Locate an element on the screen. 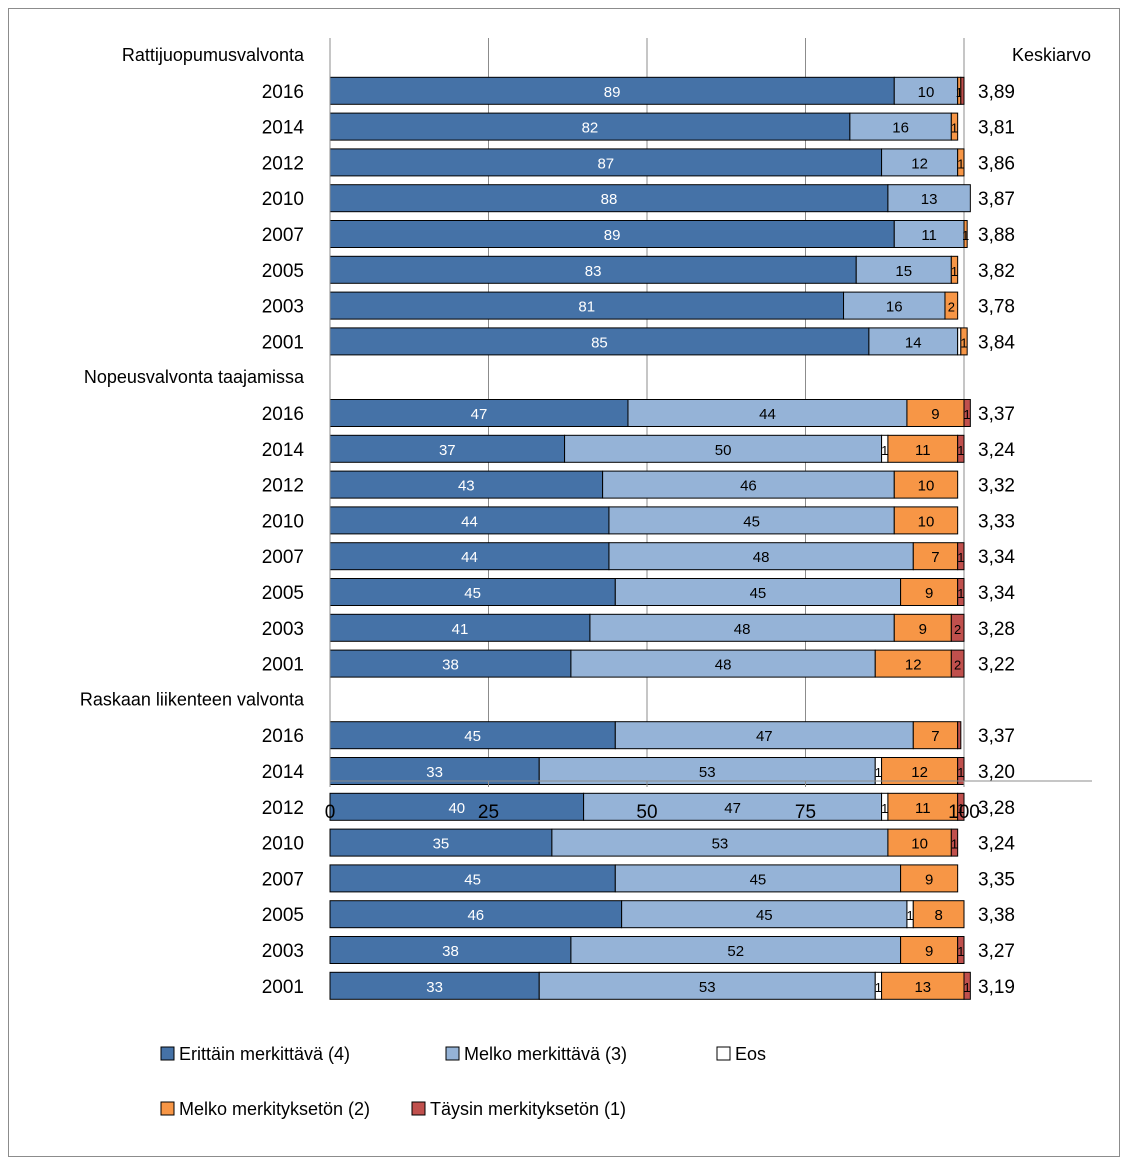 This screenshot has height=1170, width=1128. mean-value: 3,32 is located at coordinates (996, 486).